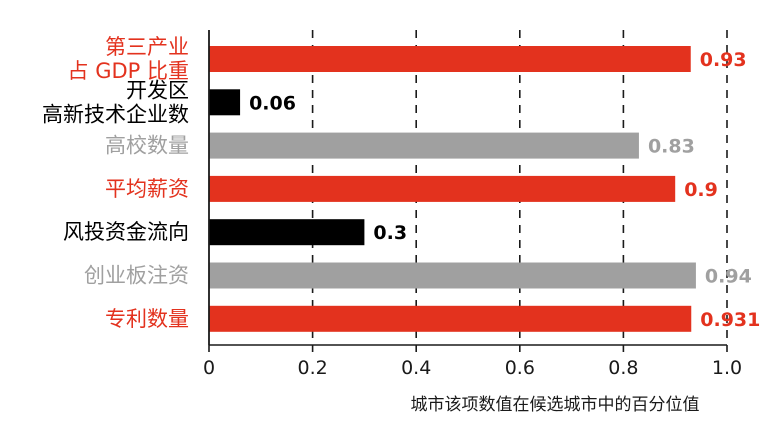  Describe the element at coordinates (555, 405) in the screenshot. I see `x-axis-title: 城市该项数值在候选城市中的百分位值` at that location.